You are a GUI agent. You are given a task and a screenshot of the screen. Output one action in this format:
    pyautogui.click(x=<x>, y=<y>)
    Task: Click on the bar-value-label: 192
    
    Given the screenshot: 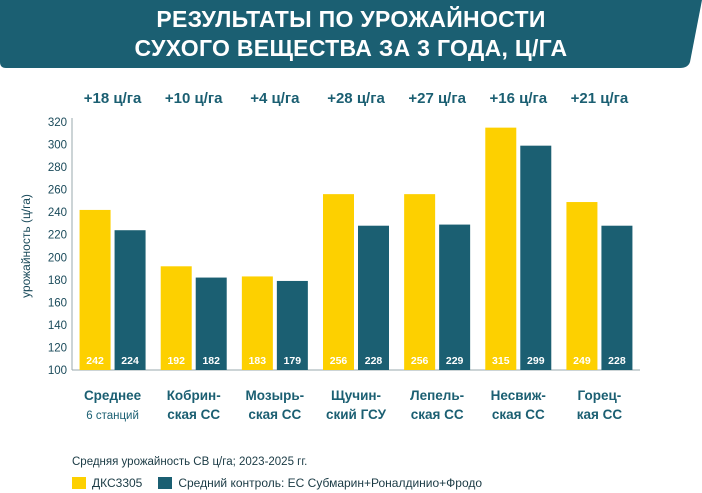 What is the action you would take?
    pyautogui.click(x=176, y=361)
    